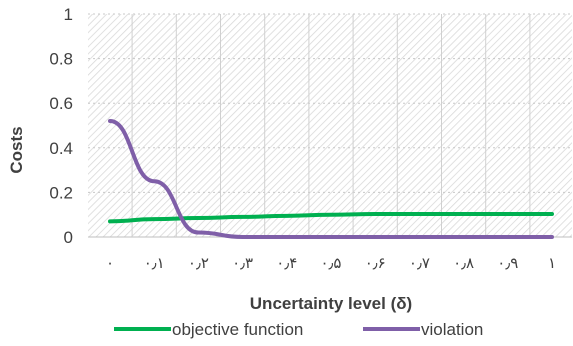  What do you see at coordinates (61, 59) in the screenshot?
I see `y-tick-label: 0.8` at bounding box center [61, 59].